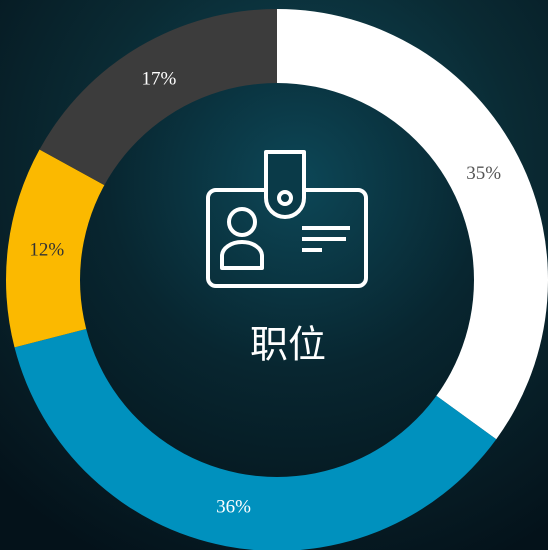  What do you see at coordinates (46, 249) in the screenshot?
I see `value-label: 12%` at bounding box center [46, 249].